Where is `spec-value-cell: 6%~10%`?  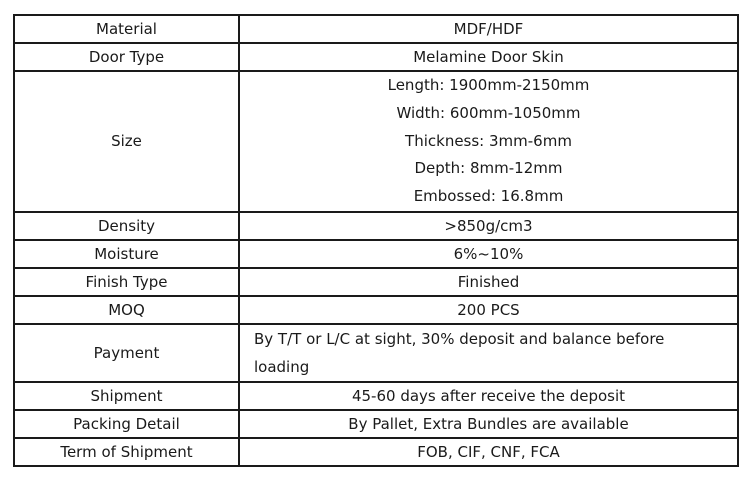 spec-value-cell: 6%~10% is located at coordinates (488, 253).